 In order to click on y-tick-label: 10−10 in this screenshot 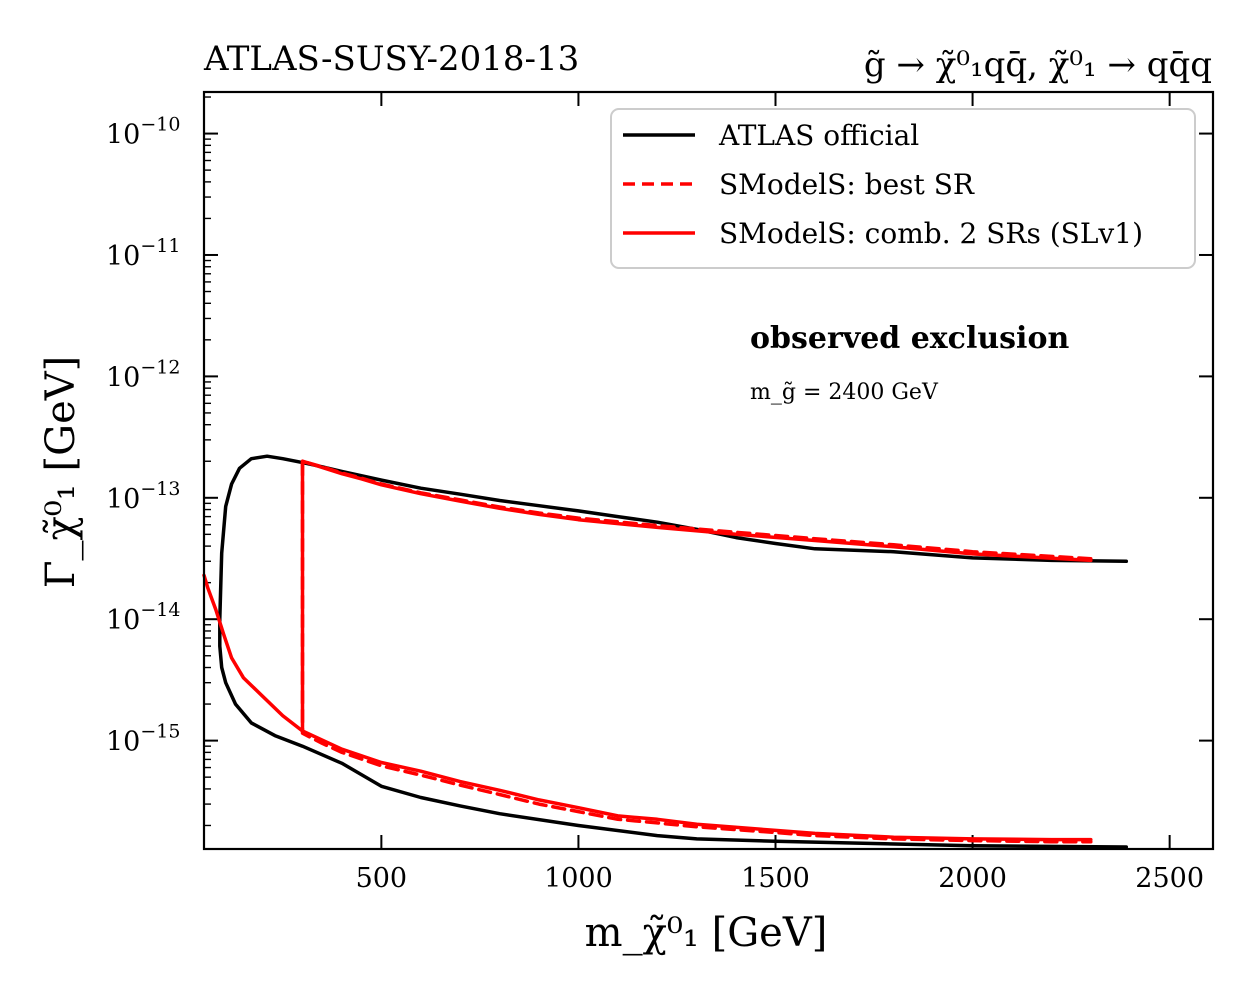, I will do `click(143, 132)`.